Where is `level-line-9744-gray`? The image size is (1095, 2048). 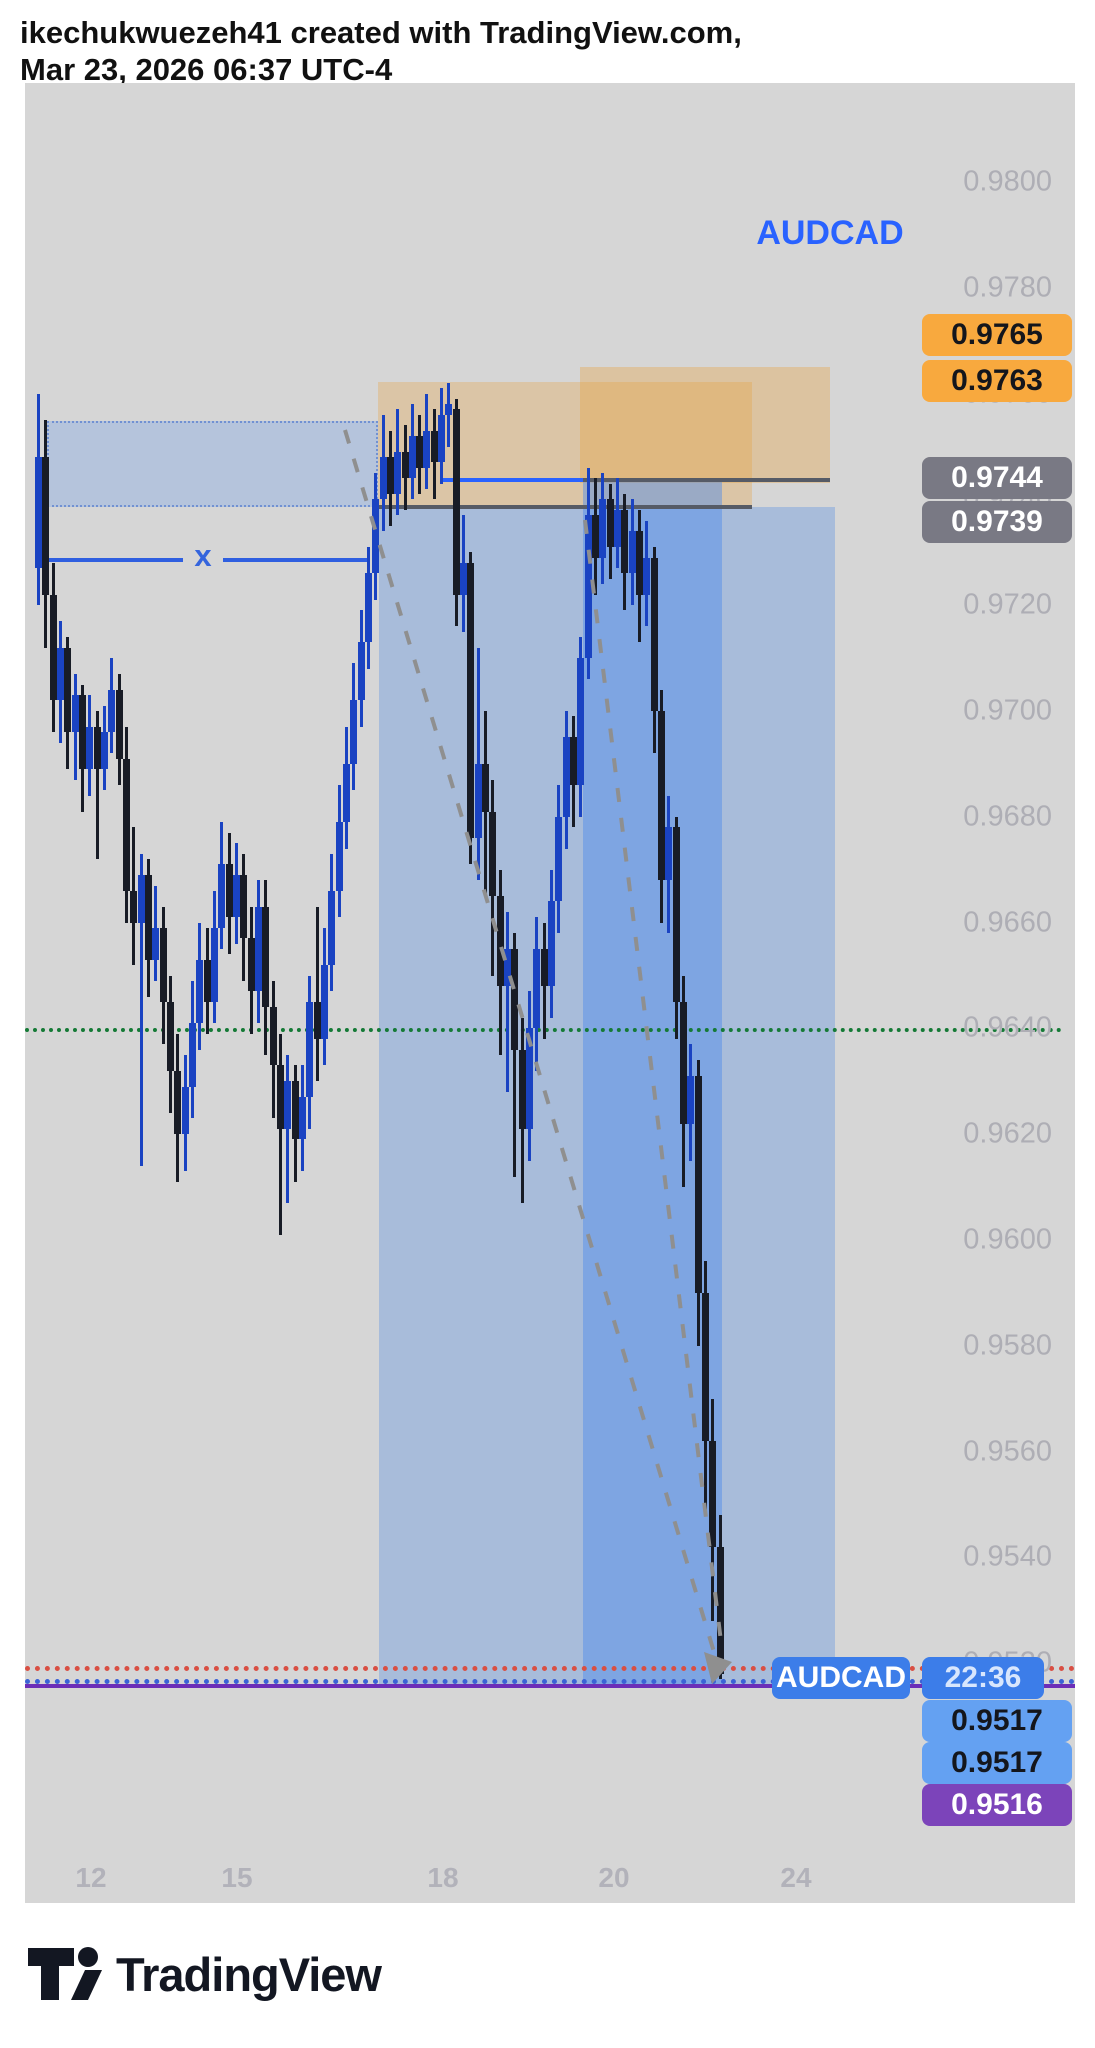
level-line-9744-gray is located at coordinates (706, 480).